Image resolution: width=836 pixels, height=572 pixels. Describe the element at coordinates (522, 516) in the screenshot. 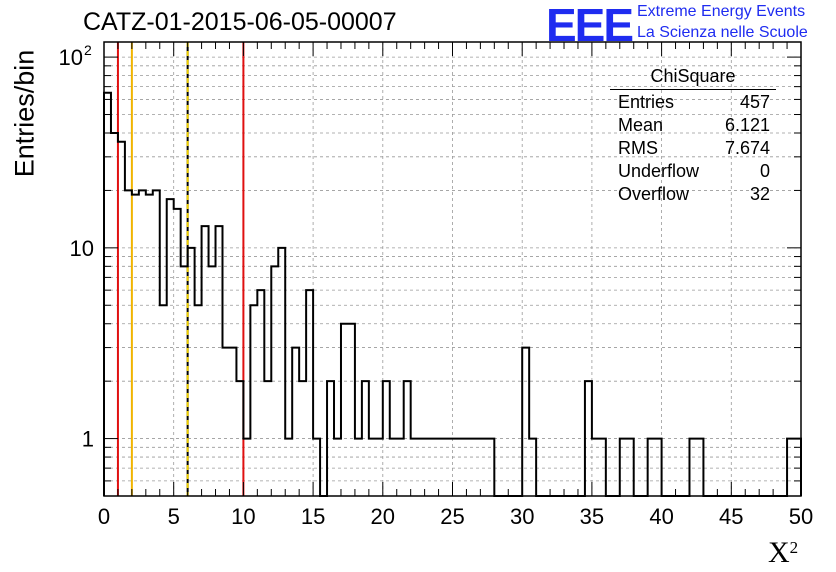

I see `x-tick-label: 30` at that location.